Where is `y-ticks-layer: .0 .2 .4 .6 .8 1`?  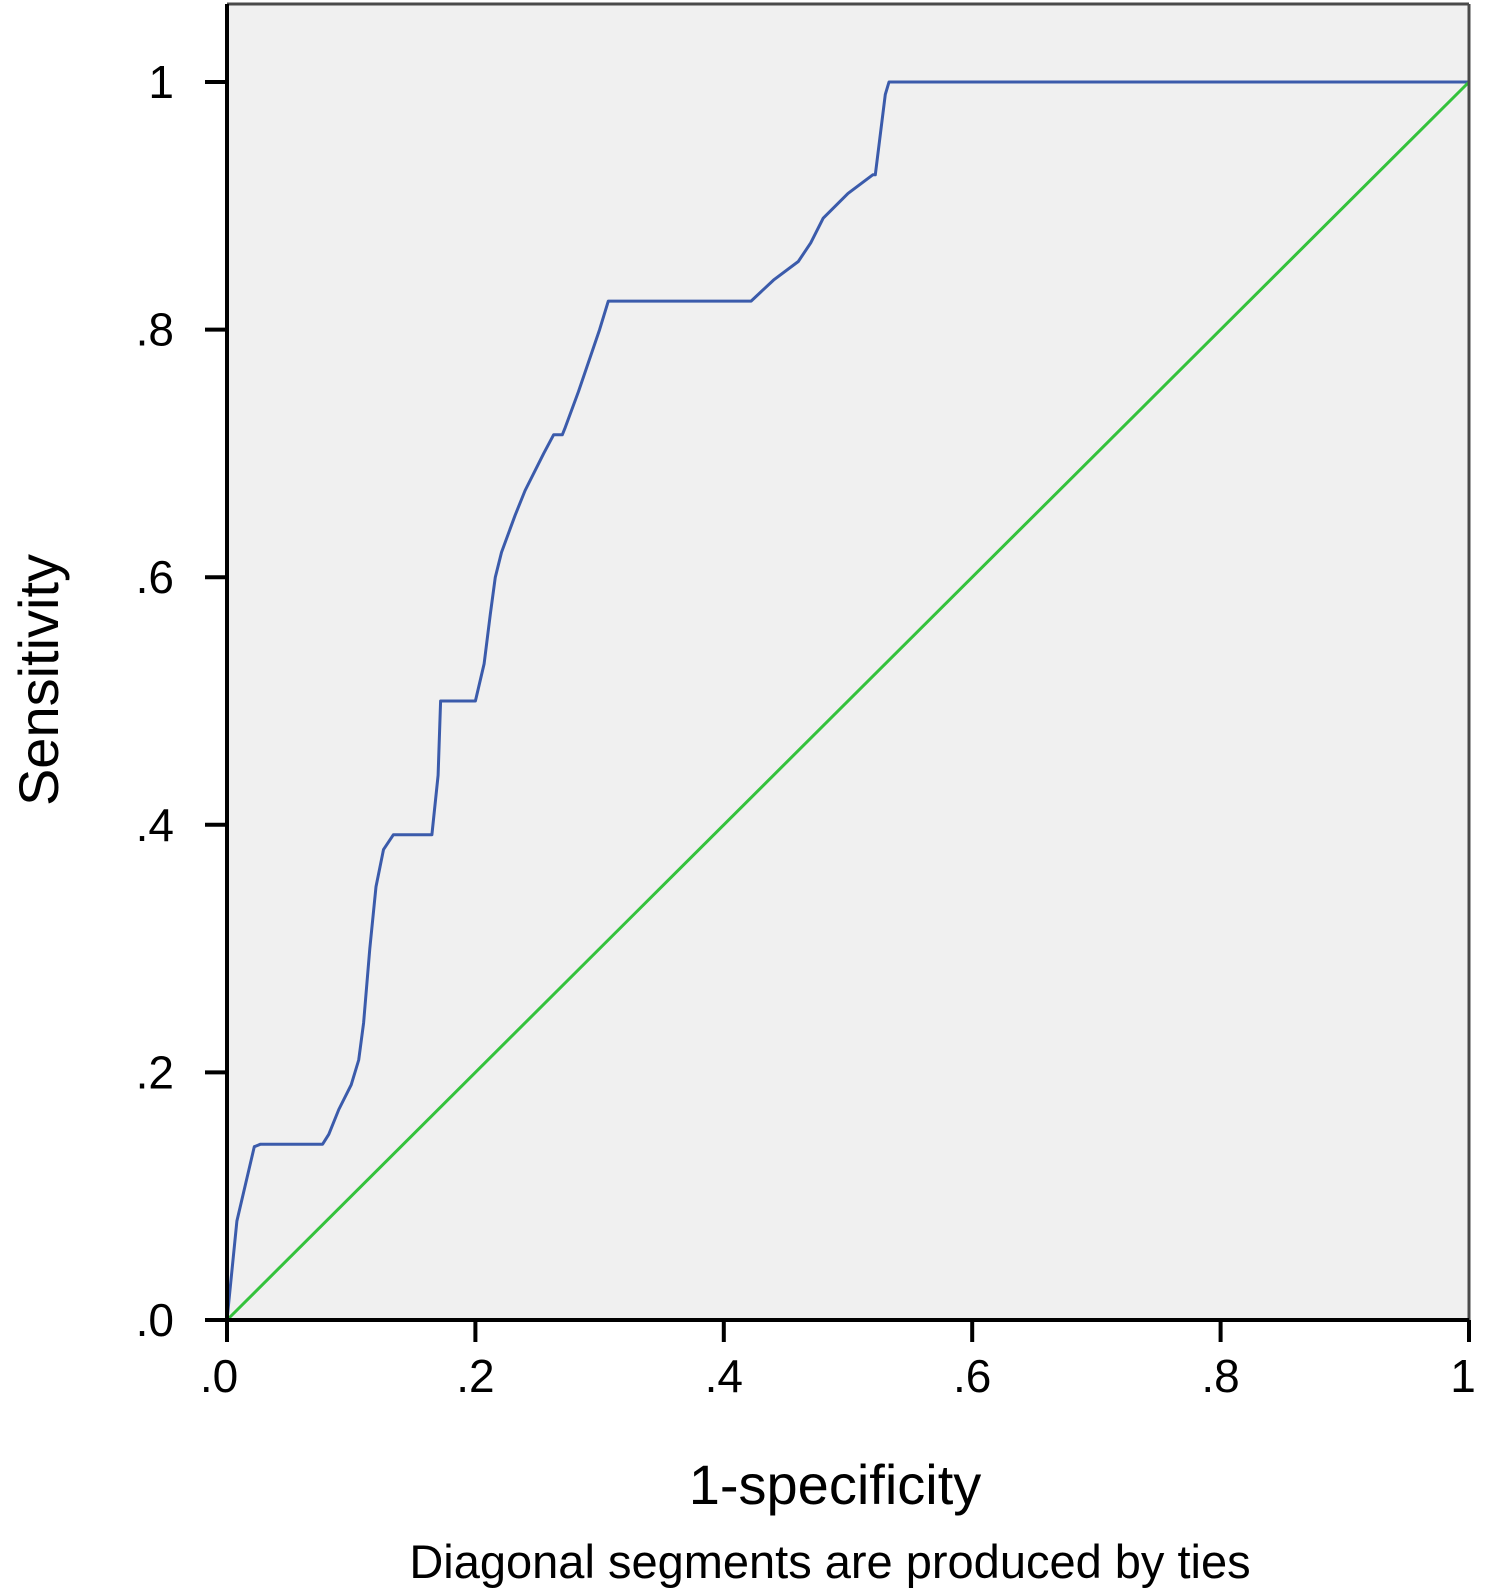 y-ticks-layer: .0 .2 .4 .6 .8 1 is located at coordinates (181, 701).